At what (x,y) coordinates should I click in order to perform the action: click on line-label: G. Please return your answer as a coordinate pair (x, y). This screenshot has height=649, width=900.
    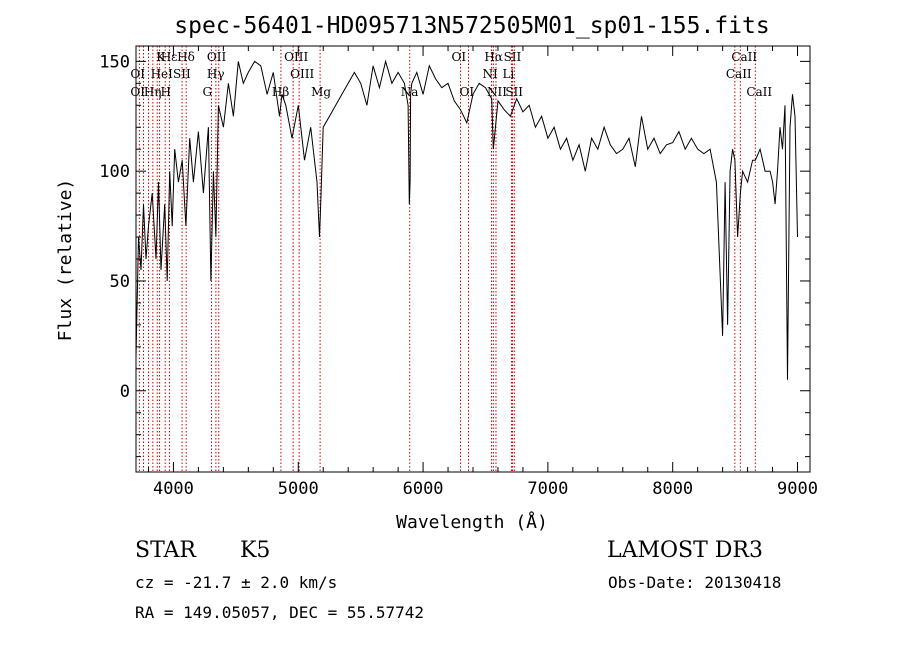
    Looking at the image, I should click on (208, 92).